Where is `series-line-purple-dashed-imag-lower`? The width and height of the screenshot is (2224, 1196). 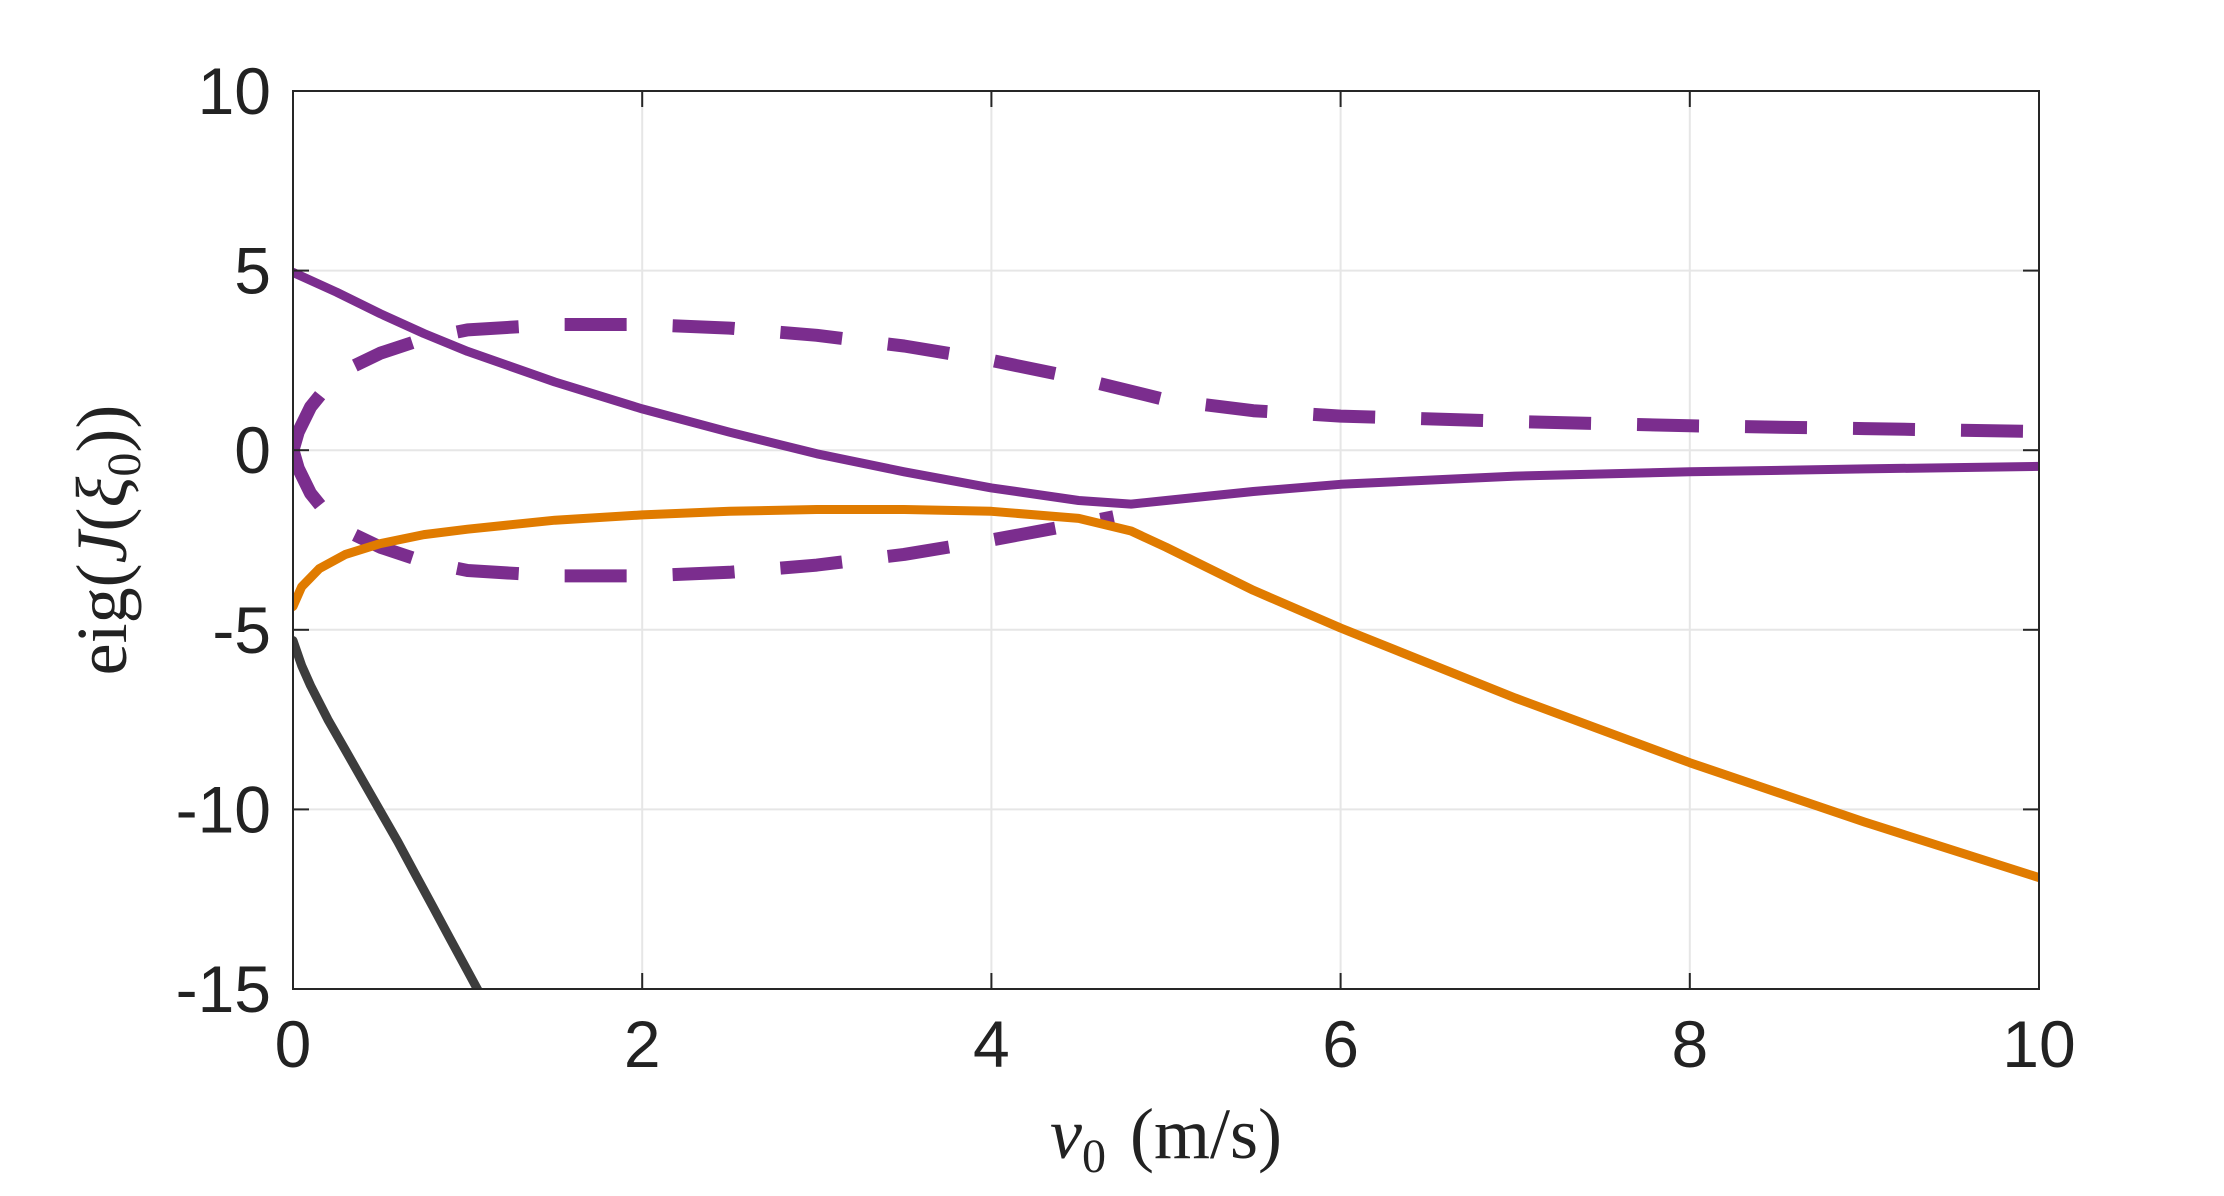 series-line-purple-dashed-imag-lower is located at coordinates (704, 515).